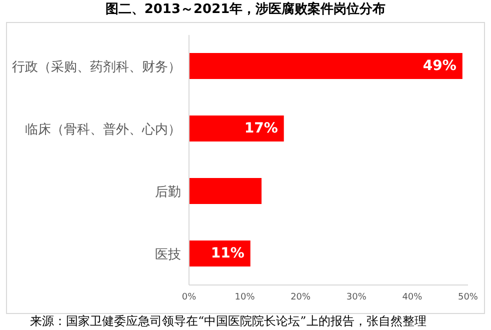 Image resolution: width=491 pixels, height=330 pixels. What do you see at coordinates (227, 254) in the screenshot?
I see `data-label: 11%` at bounding box center [227, 254].